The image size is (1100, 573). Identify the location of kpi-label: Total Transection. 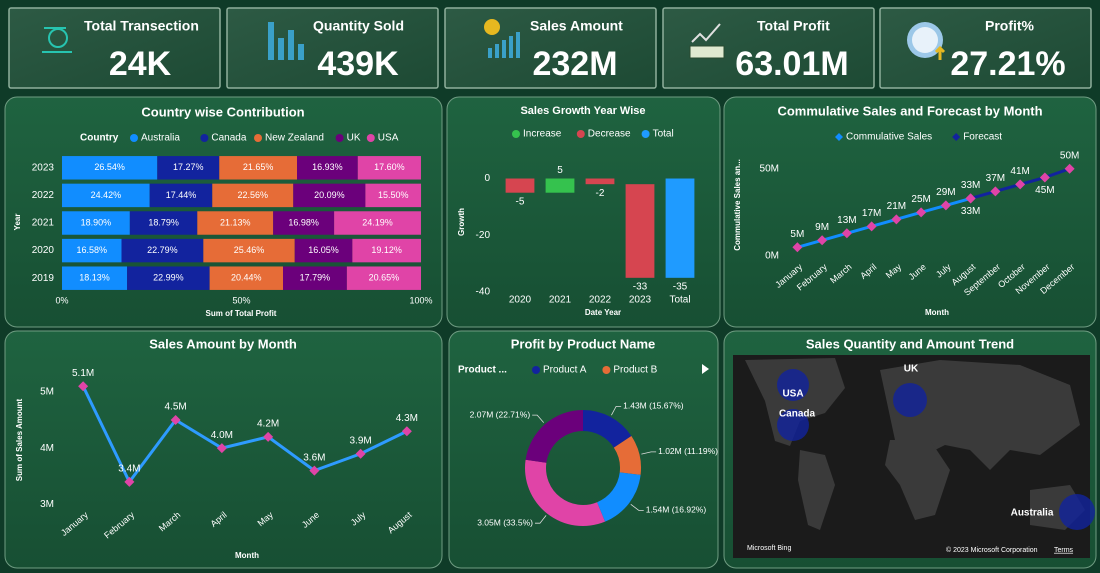
(141, 26).